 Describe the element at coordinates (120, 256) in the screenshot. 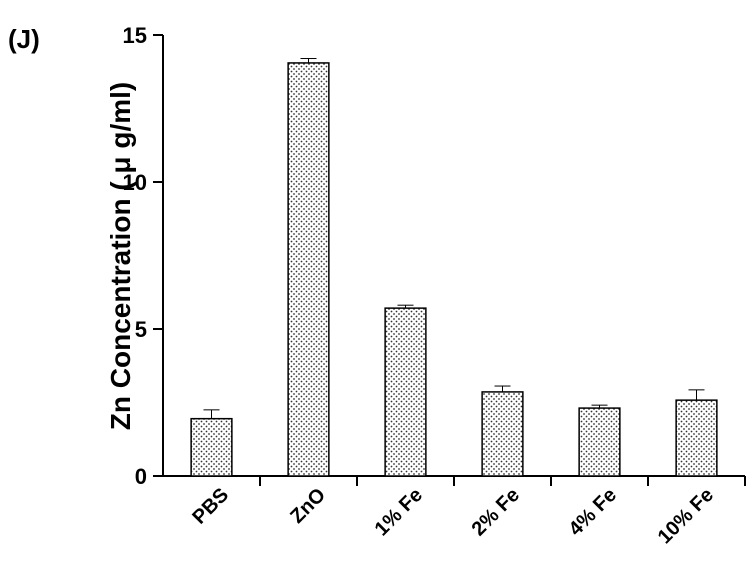

I see `y-axis-label: Zn Concentration ( μ g/ml)` at that location.